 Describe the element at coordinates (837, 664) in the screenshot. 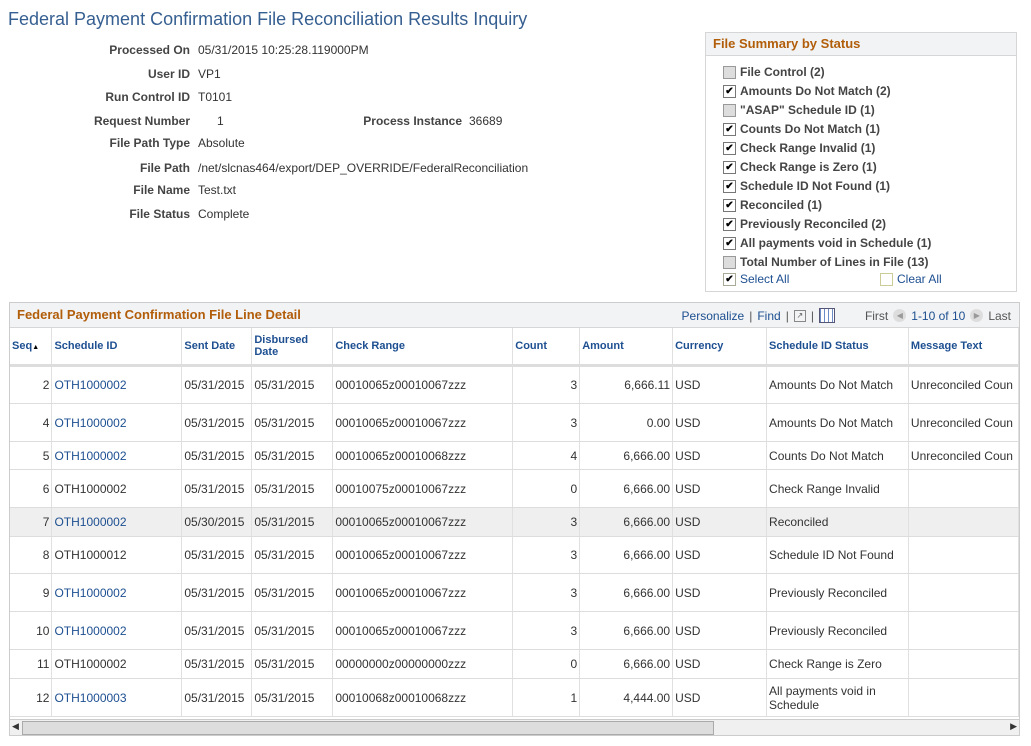

I see `status-cell: Check Range is Zero` at that location.